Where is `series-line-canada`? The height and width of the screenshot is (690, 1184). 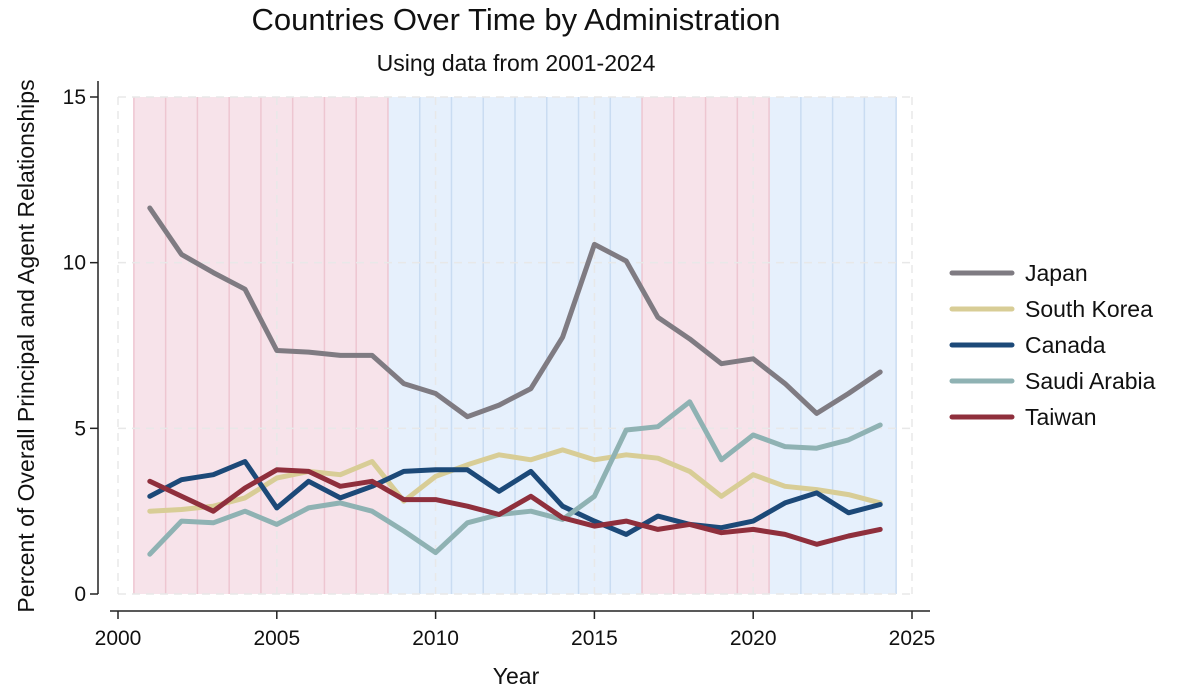
series-line-canada is located at coordinates (515, 498).